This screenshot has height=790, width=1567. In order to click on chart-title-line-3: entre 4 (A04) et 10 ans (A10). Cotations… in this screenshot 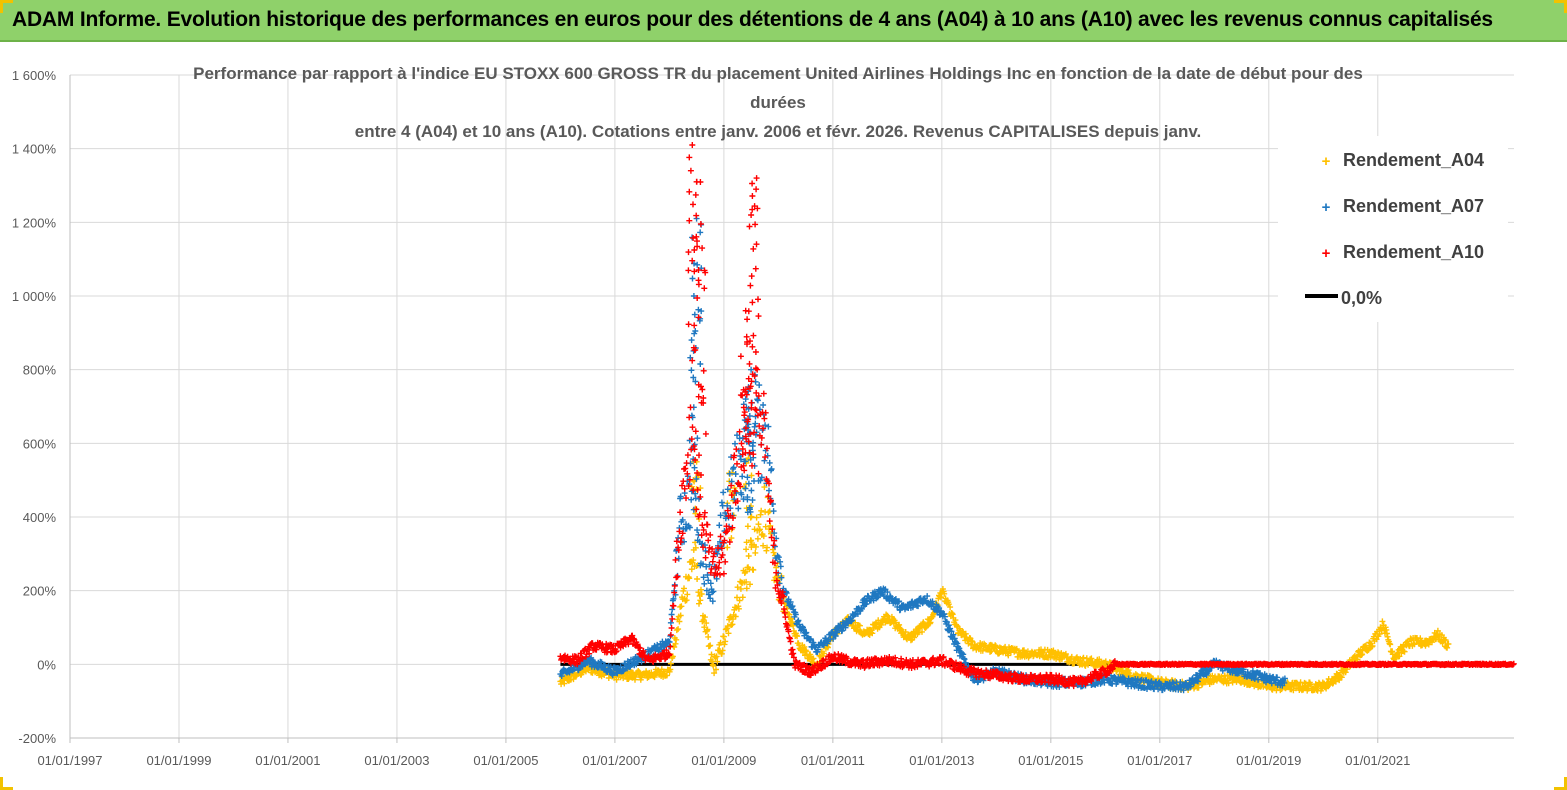, I will do `click(778, 131)`.